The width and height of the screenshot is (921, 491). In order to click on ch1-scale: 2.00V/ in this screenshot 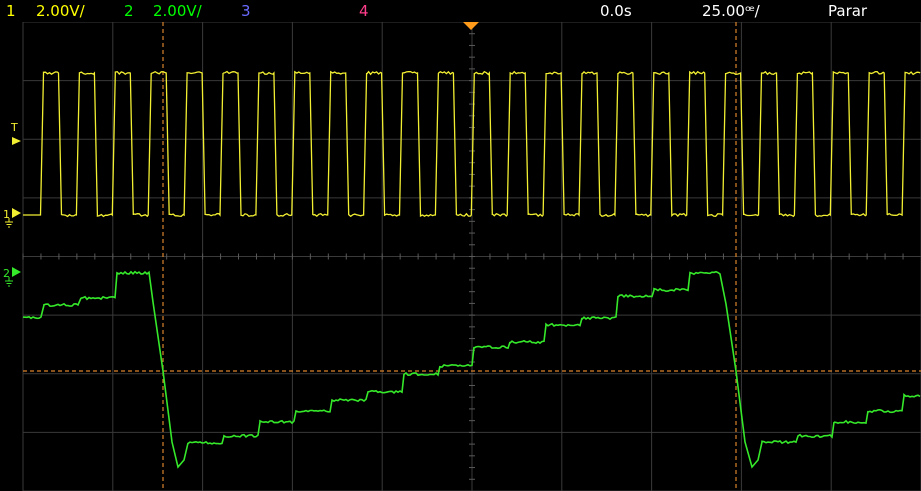, I will do `click(60, 11)`.